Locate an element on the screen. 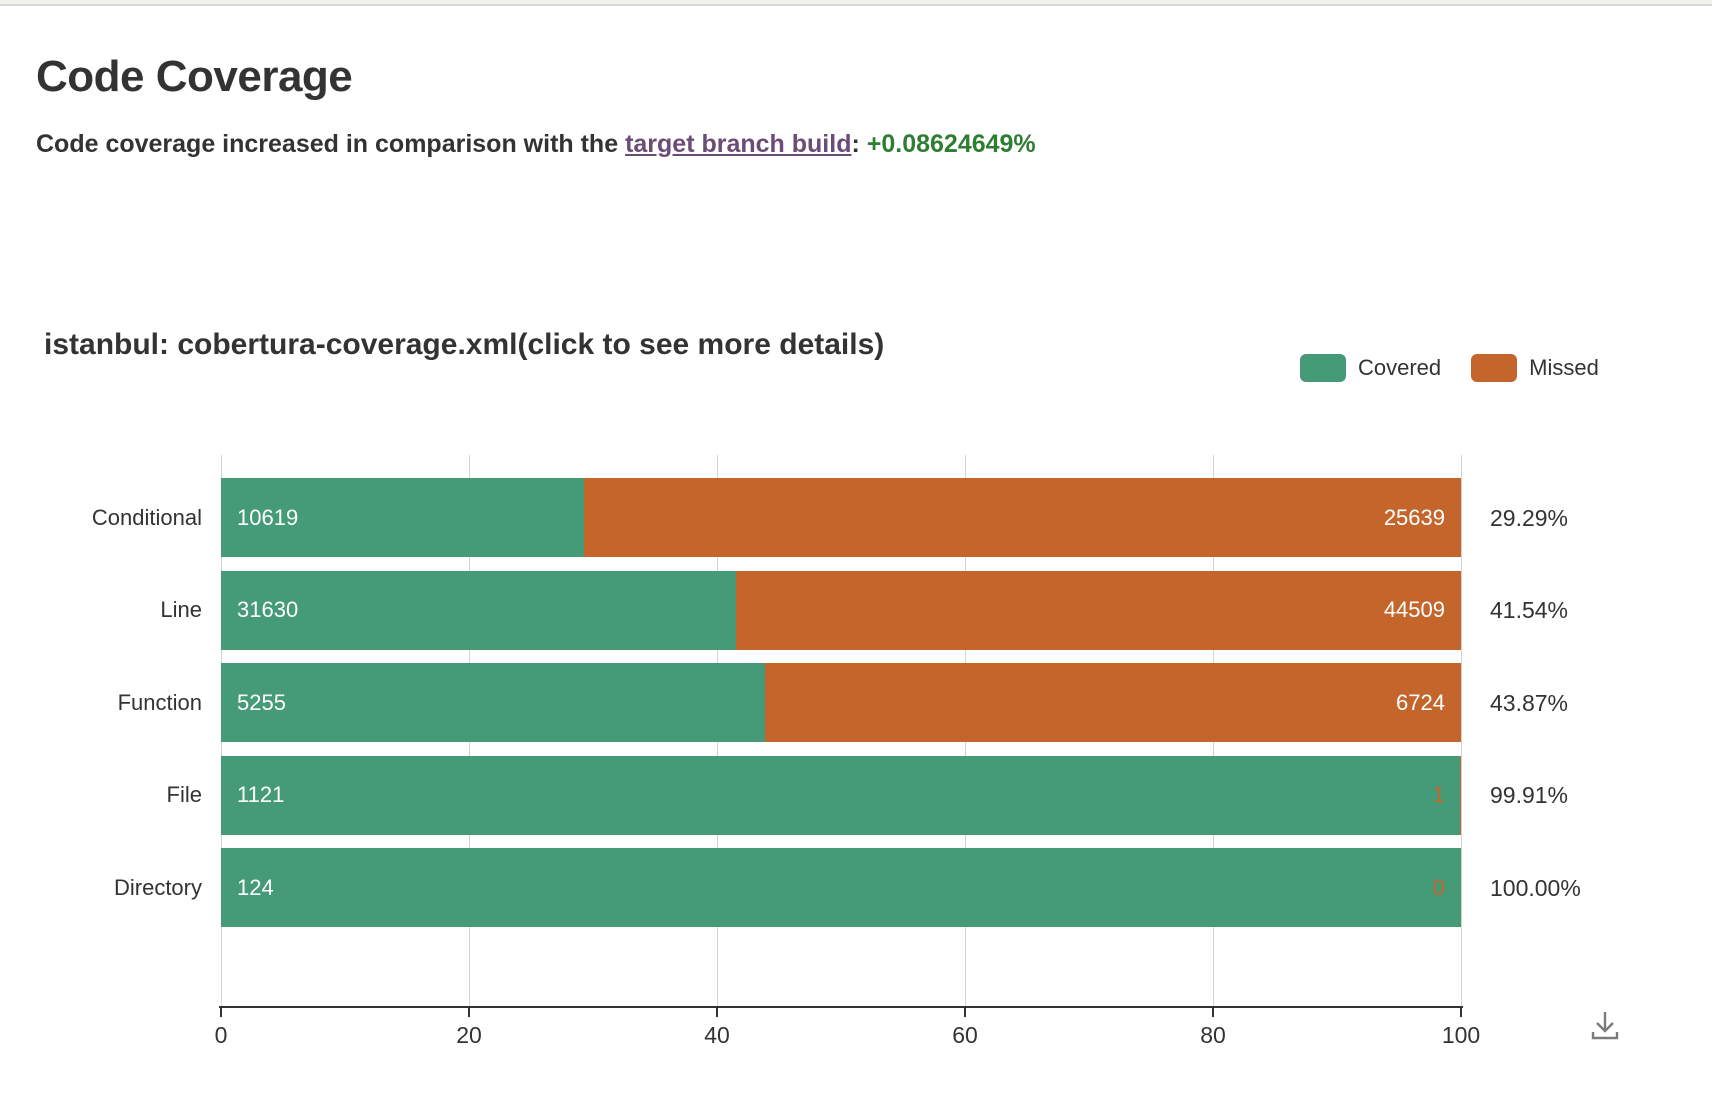  chart-legend: Covered Missed is located at coordinates (1449, 368).